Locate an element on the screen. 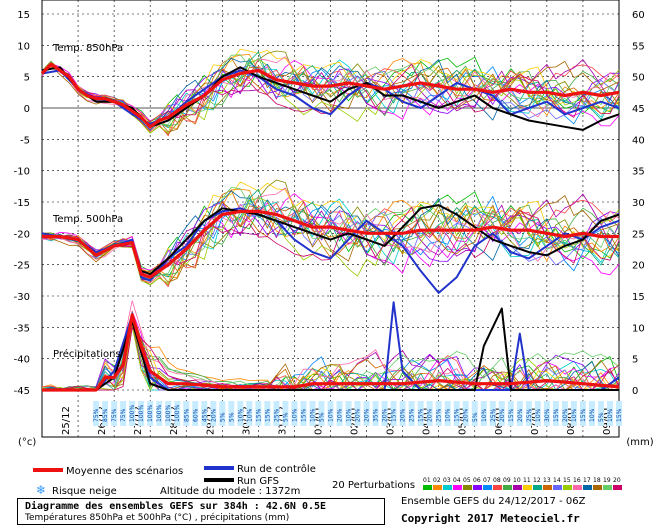  legend-control-label: Run de contrôle is located at coordinates (276, 469).